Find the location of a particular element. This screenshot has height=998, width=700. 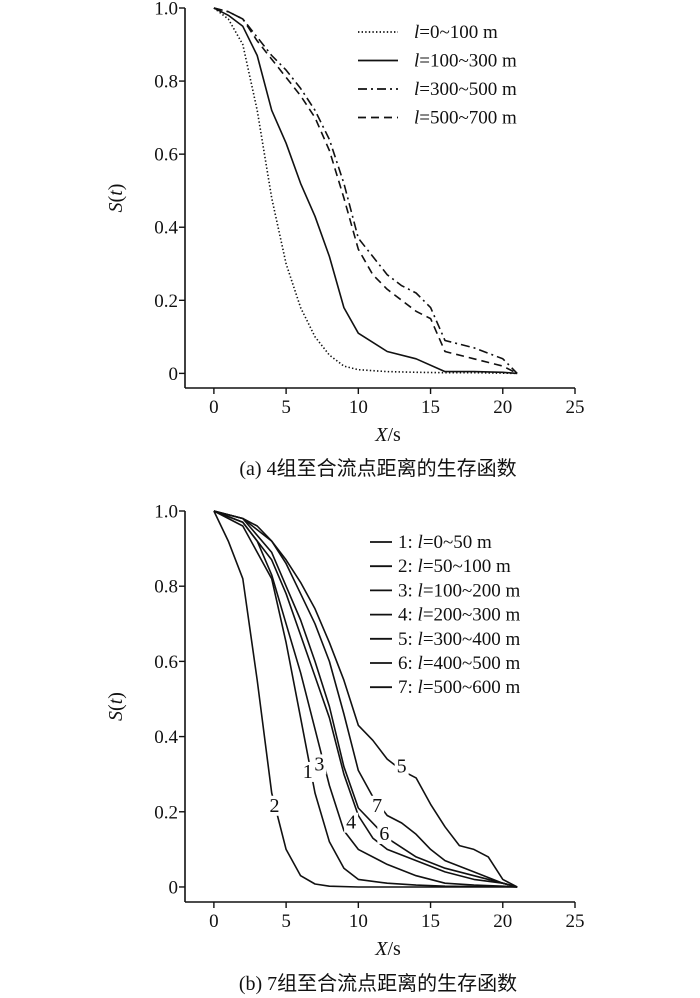

curve-label-1: 1 is located at coordinates (308, 772).